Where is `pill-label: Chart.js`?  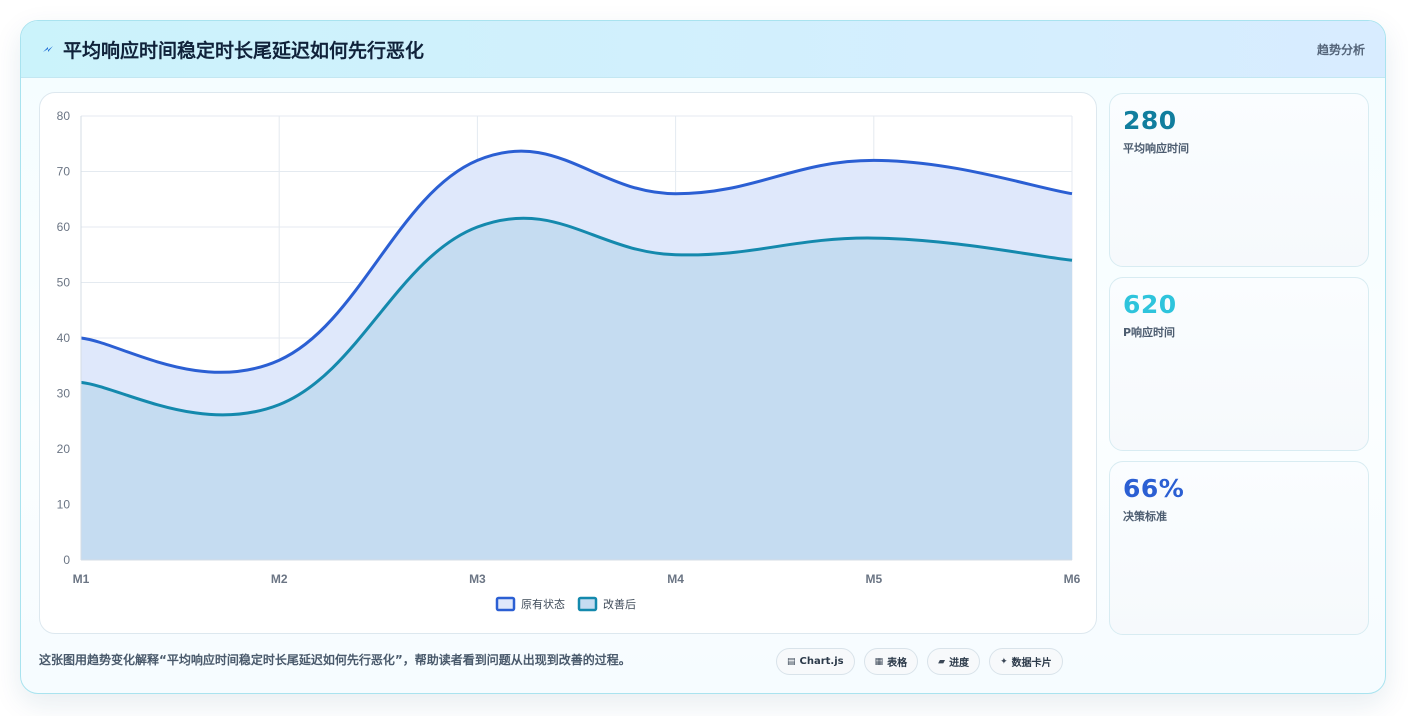 pill-label: Chart.js is located at coordinates (821, 661).